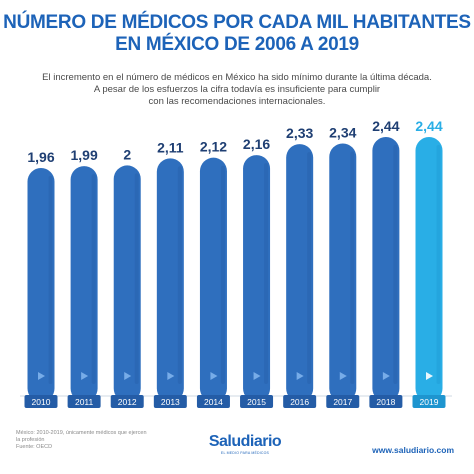  What do you see at coordinates (342, 132) in the screenshot?
I see `data-label: 2,34` at bounding box center [342, 132].